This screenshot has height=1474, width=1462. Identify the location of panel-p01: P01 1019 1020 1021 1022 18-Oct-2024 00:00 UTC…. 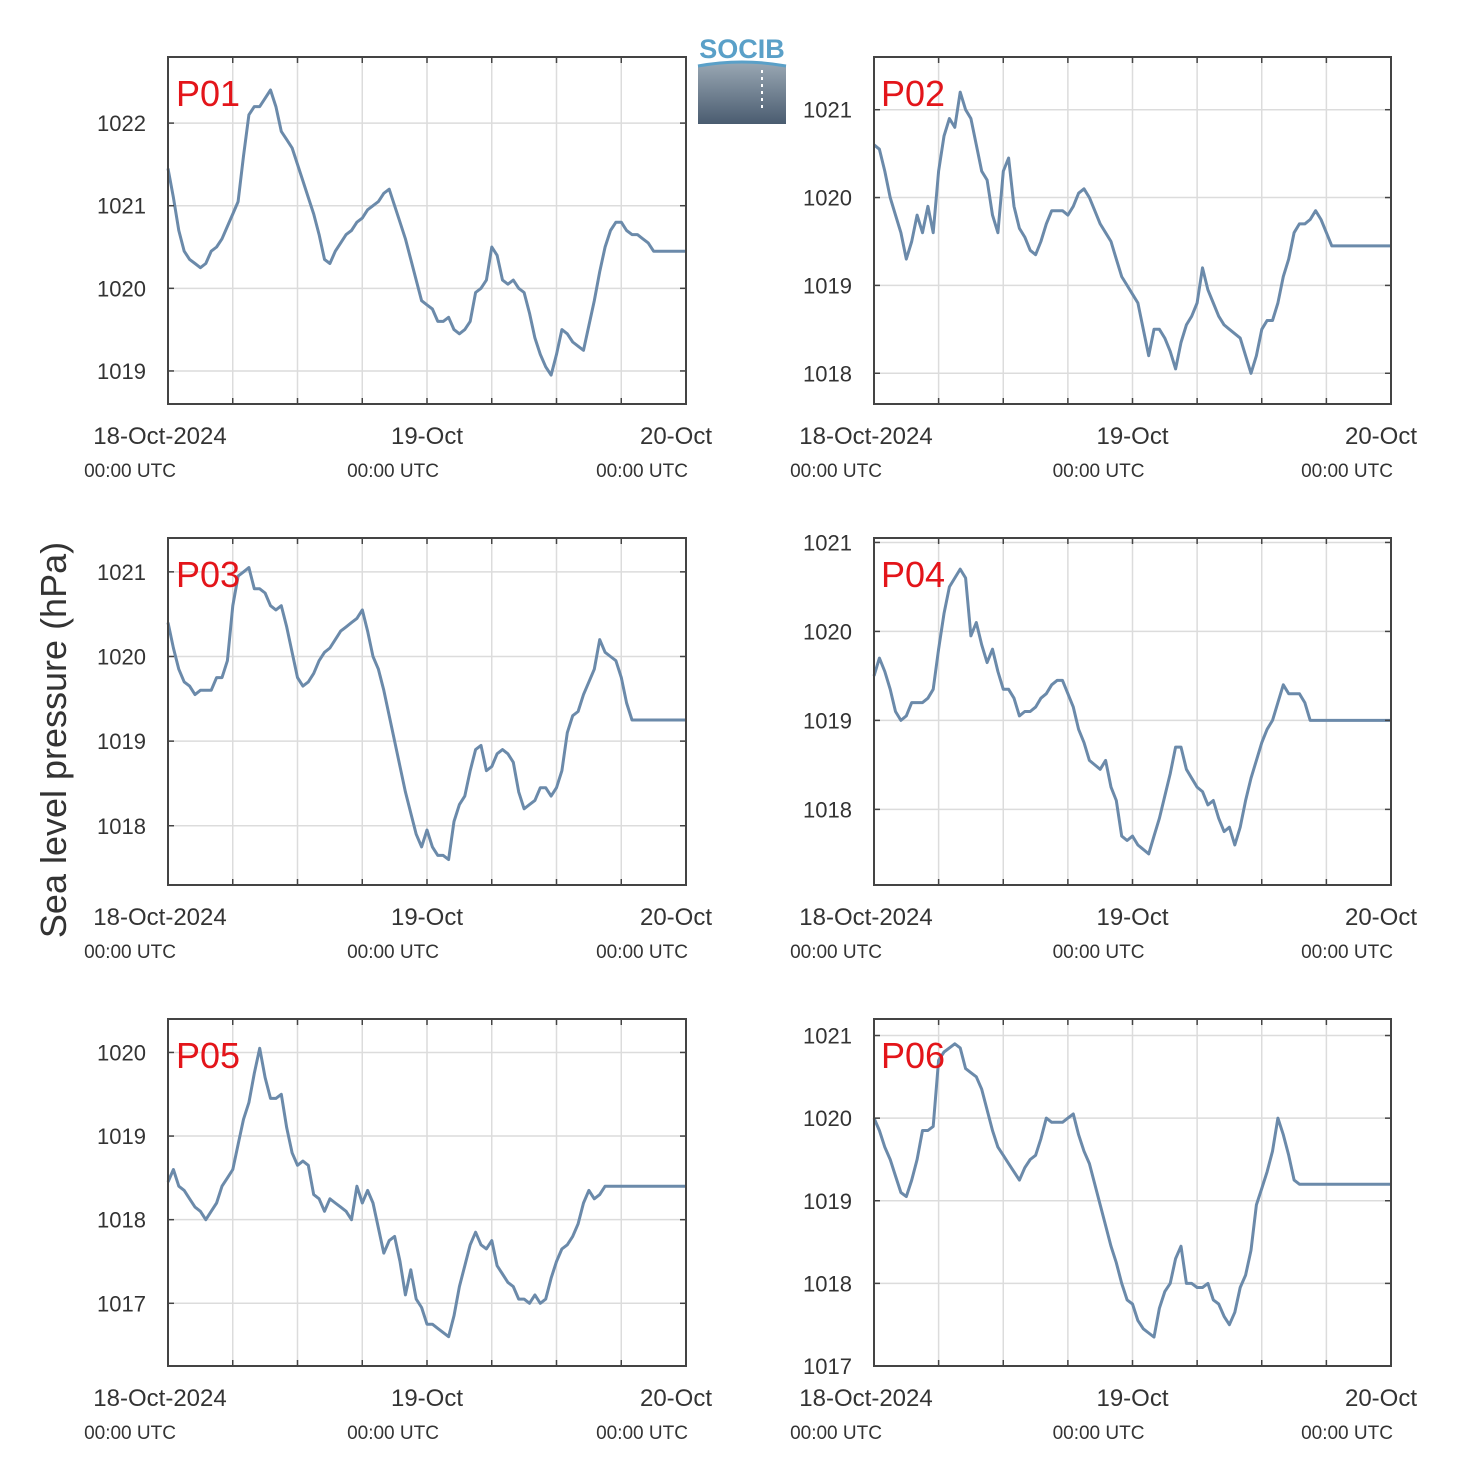
(398, 269).